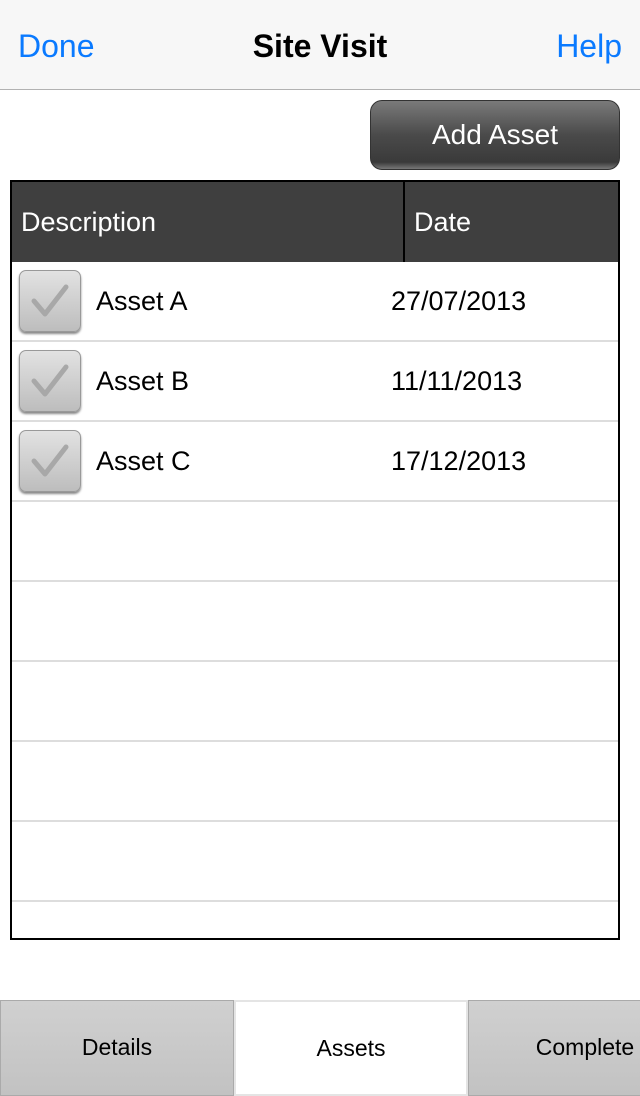 The image size is (640, 1096). What do you see at coordinates (457, 380) in the screenshot?
I see `asset-date: 11/11/2013` at bounding box center [457, 380].